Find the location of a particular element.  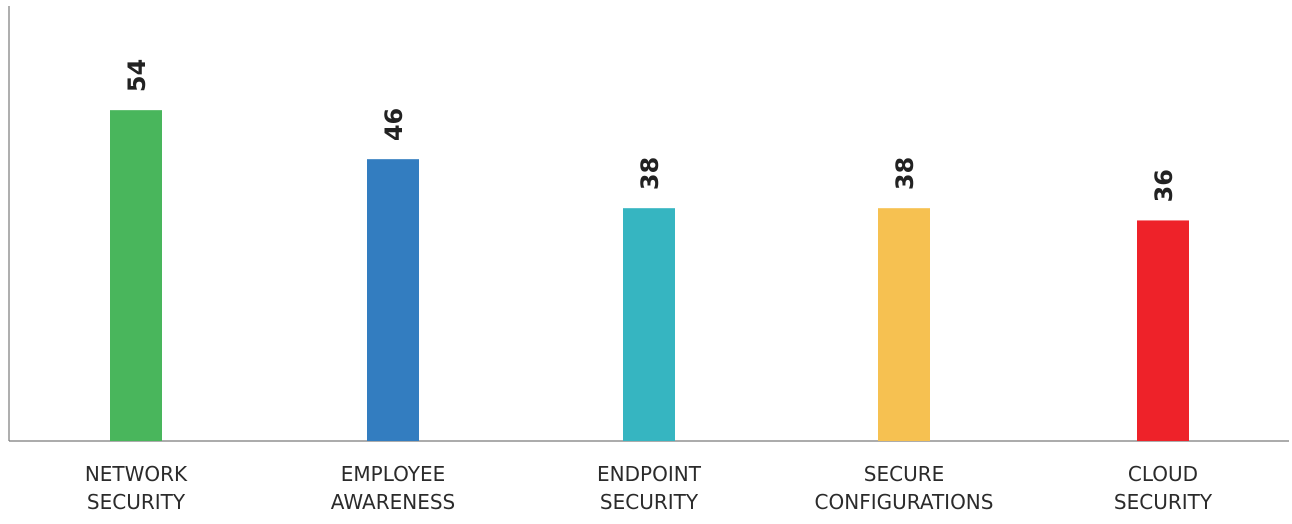

category-label: NETWORK is located at coordinates (136, 474).